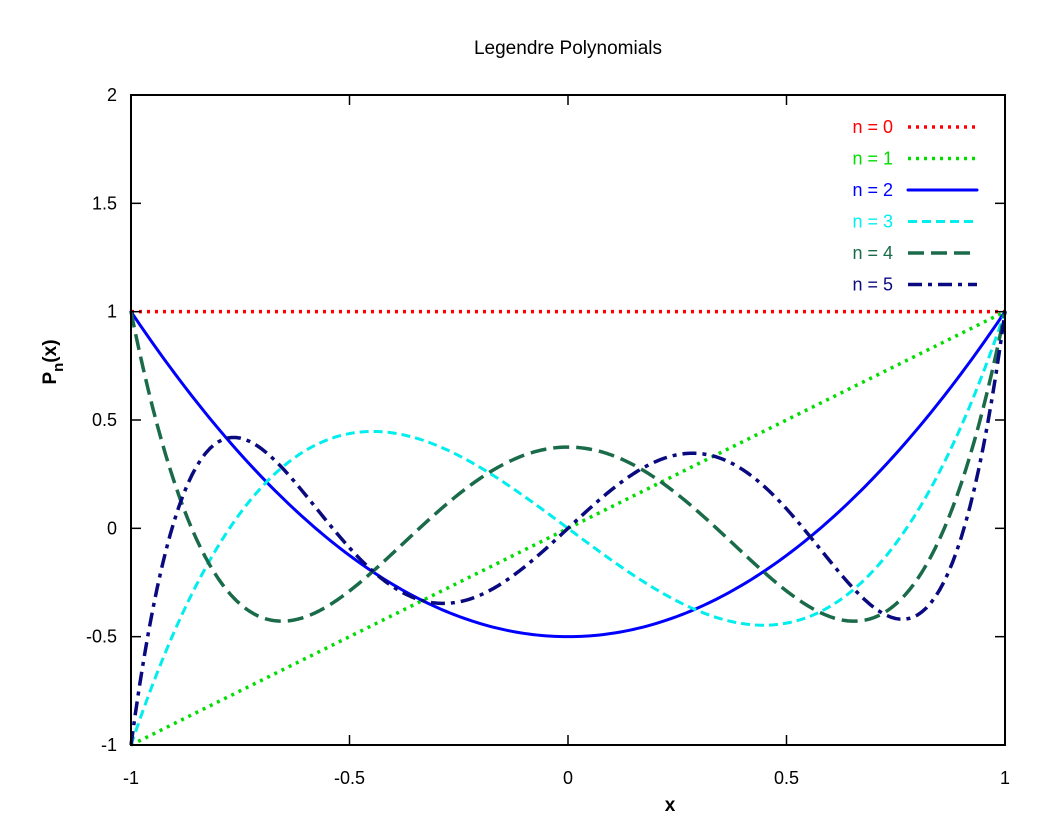 The width and height of the screenshot is (1050, 840). I want to click on legend-label-n4: n = 4, so click(872, 253).